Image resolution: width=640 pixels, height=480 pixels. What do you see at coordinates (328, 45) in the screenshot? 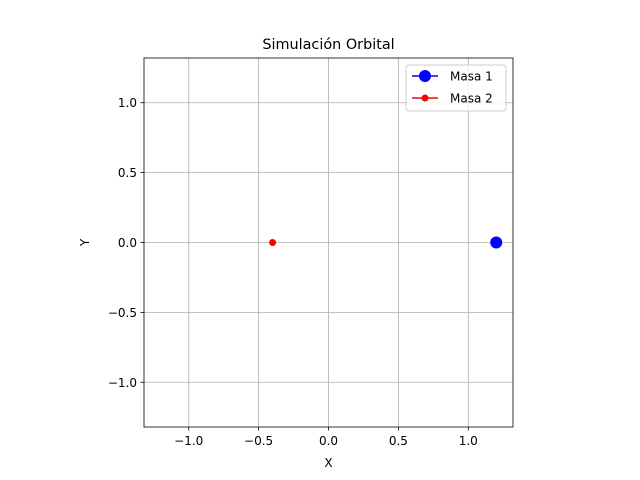
I see `chart-title: Simulación Orbital` at bounding box center [328, 45].